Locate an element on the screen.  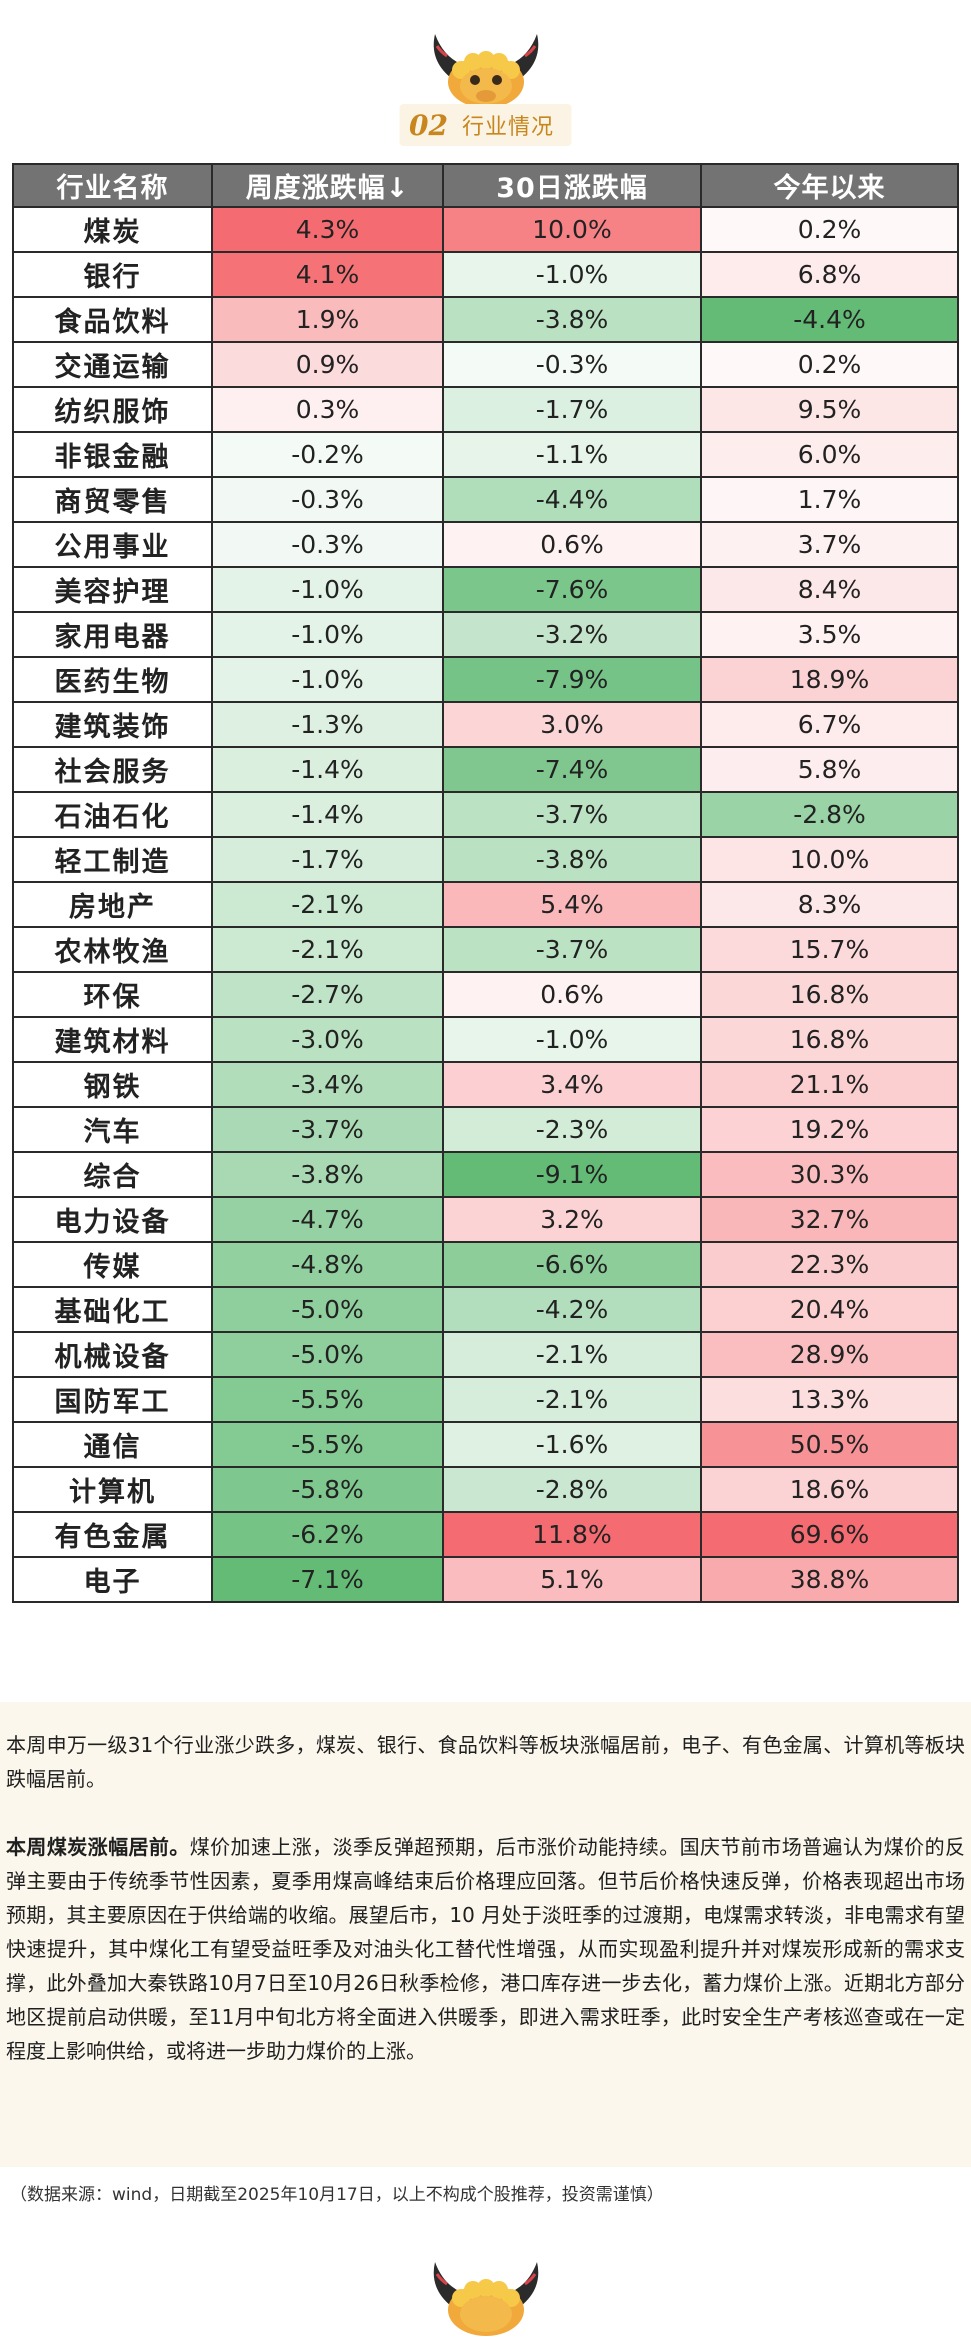
ytd-change-cell: 30.3% is located at coordinates (829, 1174).